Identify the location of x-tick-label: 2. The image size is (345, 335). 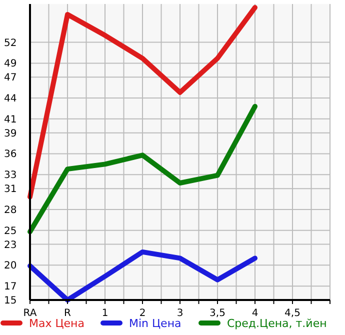
(142, 313).